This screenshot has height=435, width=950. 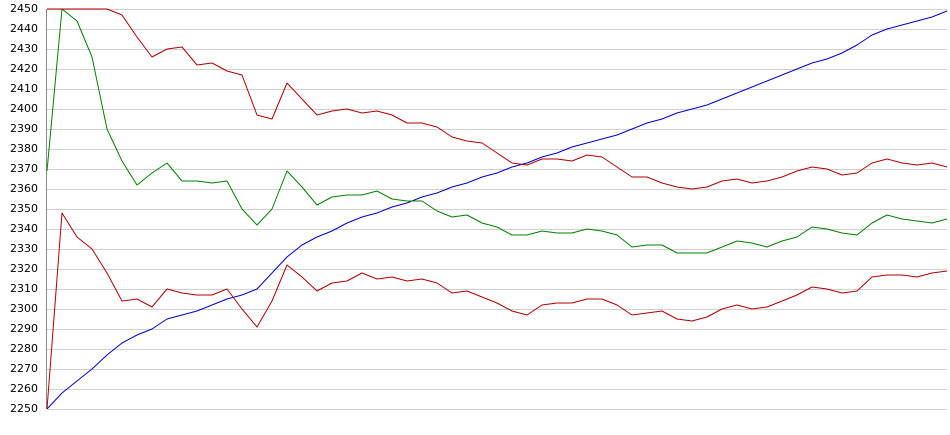 What do you see at coordinates (24, 248) in the screenshot?
I see `y-tick-label: 2330` at bounding box center [24, 248].